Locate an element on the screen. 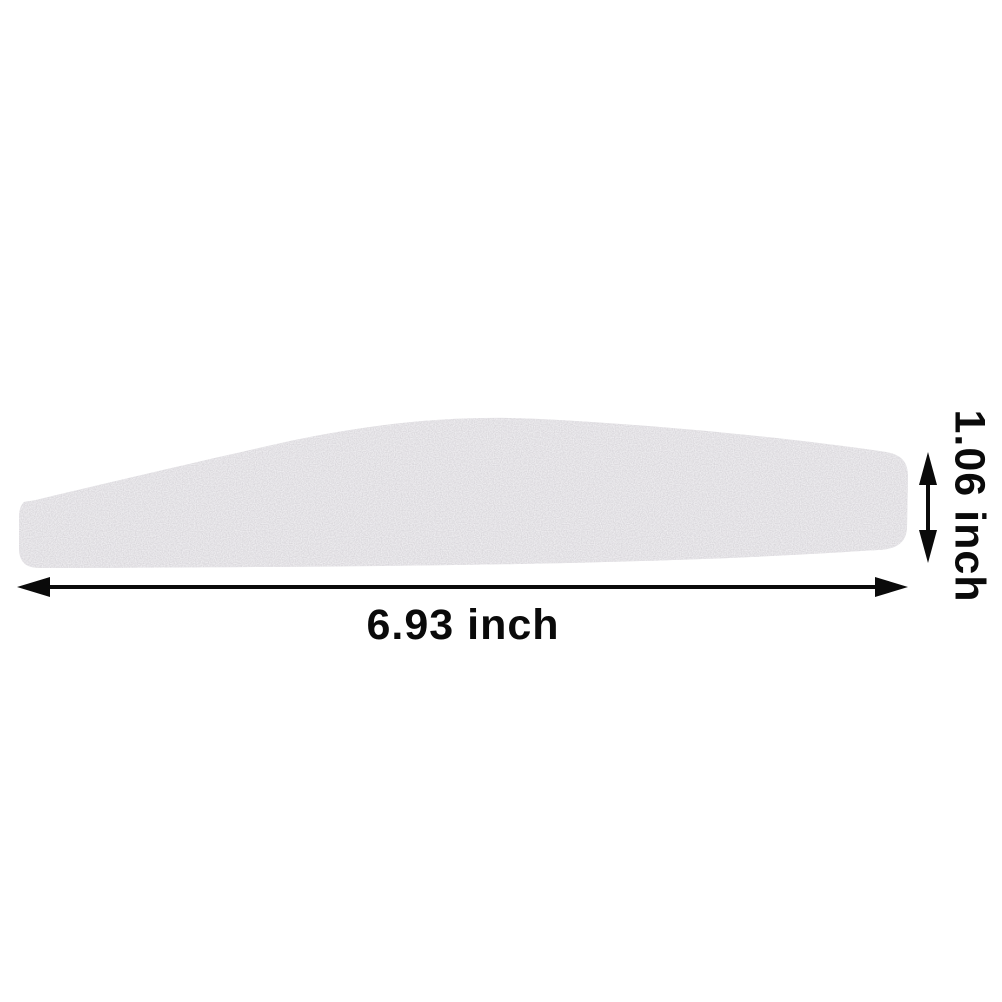  nail-file-grit-dark is located at coordinates (463, 492).